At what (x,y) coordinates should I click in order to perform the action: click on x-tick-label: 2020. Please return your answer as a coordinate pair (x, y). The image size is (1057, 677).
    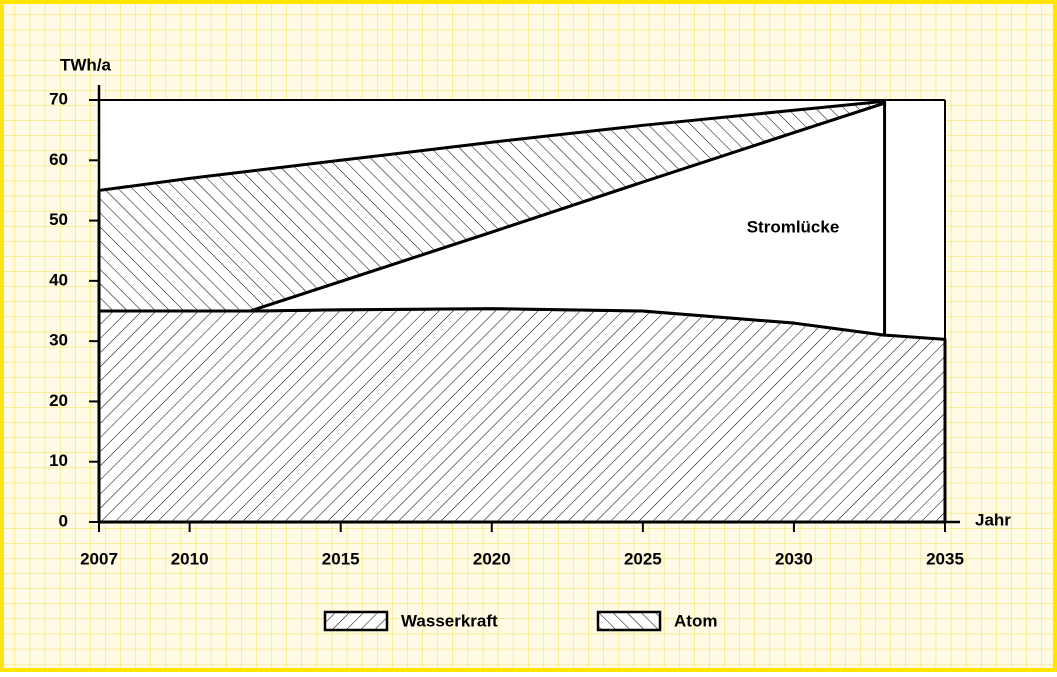
    Looking at the image, I should click on (492, 558).